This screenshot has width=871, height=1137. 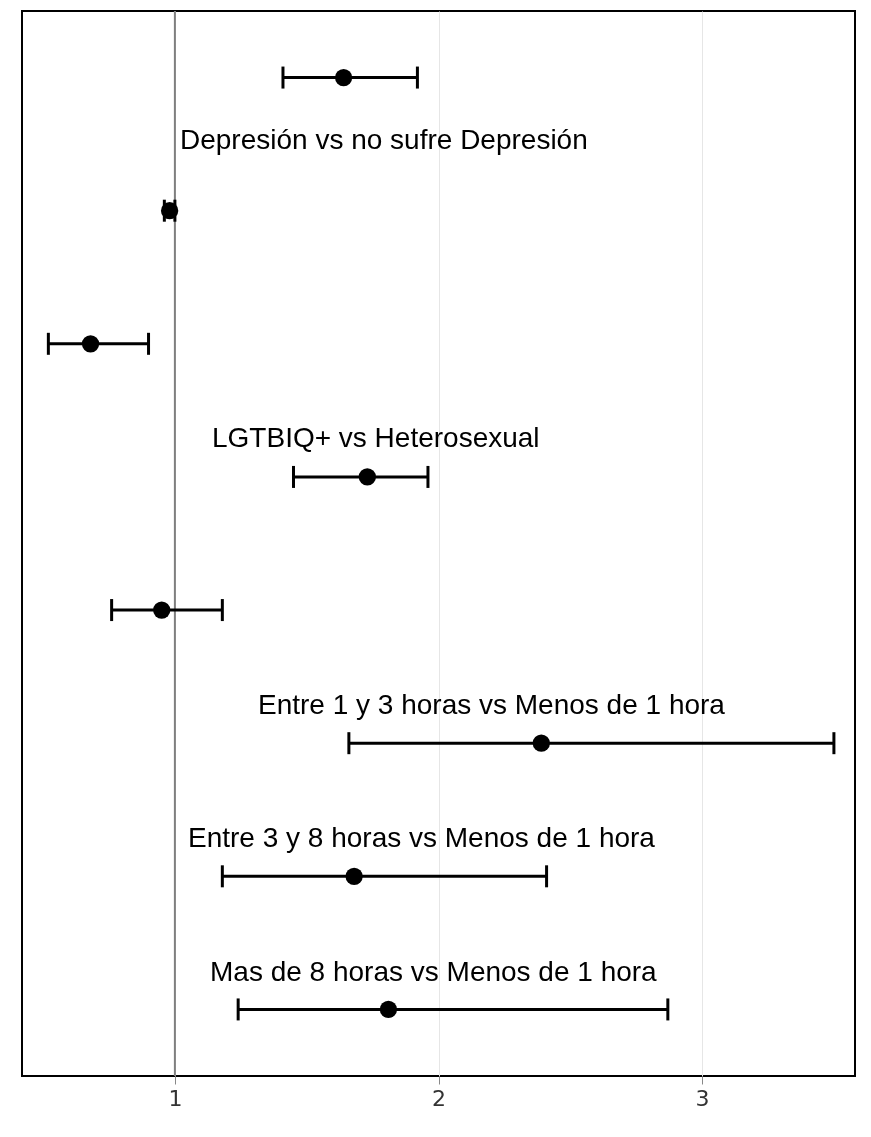 What do you see at coordinates (434, 971) in the screenshot?
I see `annotation: Mas de 8 horas vs Menos de 1 hora` at bounding box center [434, 971].